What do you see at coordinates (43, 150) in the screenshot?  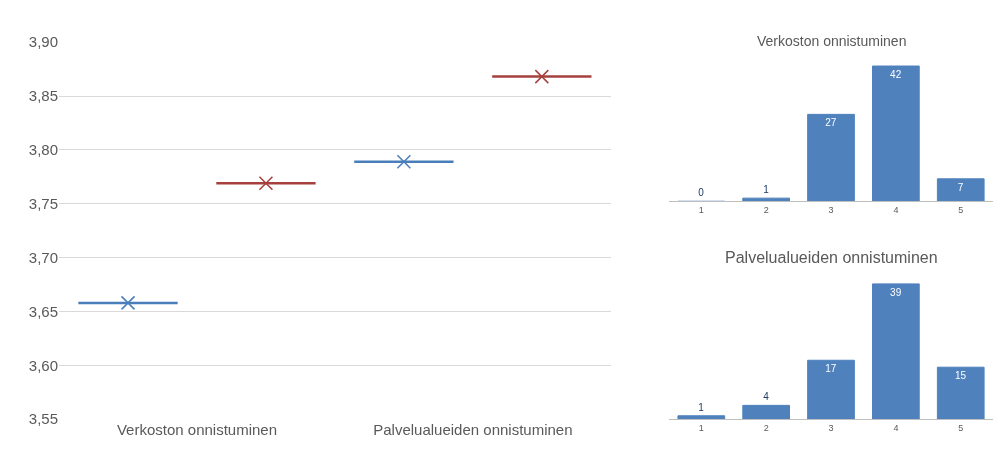 I see `y-tick-label: 3,80` at bounding box center [43, 150].